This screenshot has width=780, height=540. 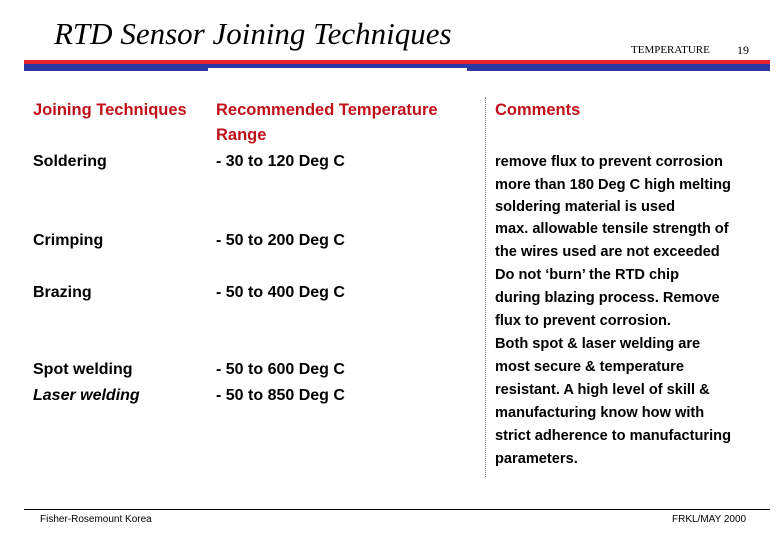 I want to click on technique-crimping: Crimping, so click(x=68, y=240).